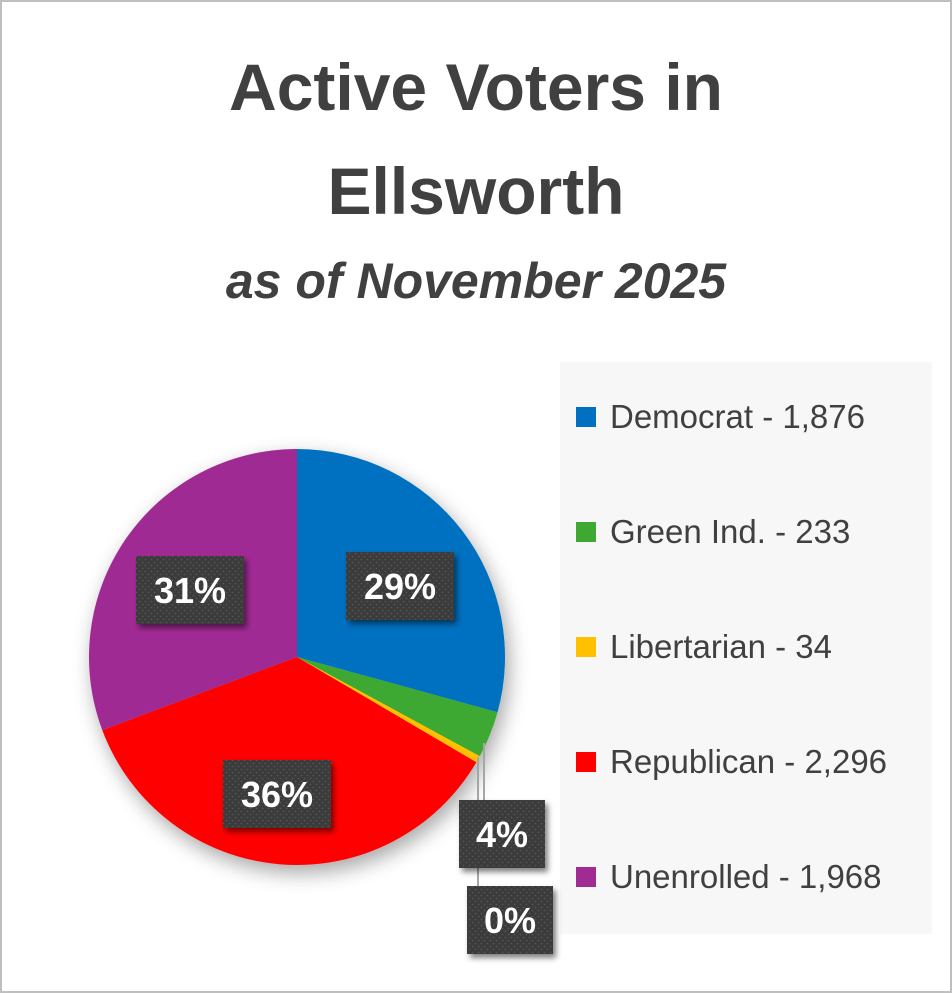 The image size is (952, 993). I want to click on legend-swatch-democrat, so click(586, 417).